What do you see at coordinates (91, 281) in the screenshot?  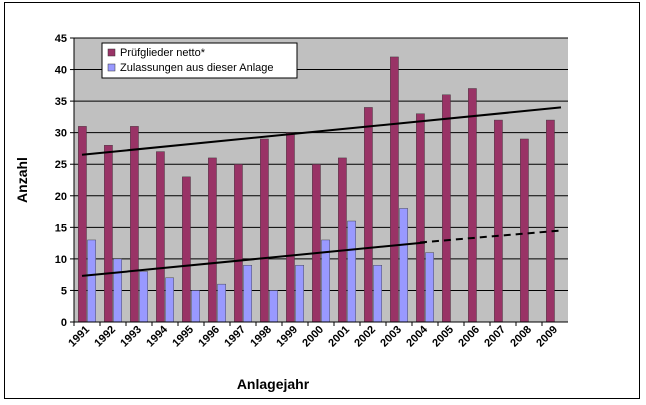 I see `bar-zulassungen-1991` at bounding box center [91, 281].